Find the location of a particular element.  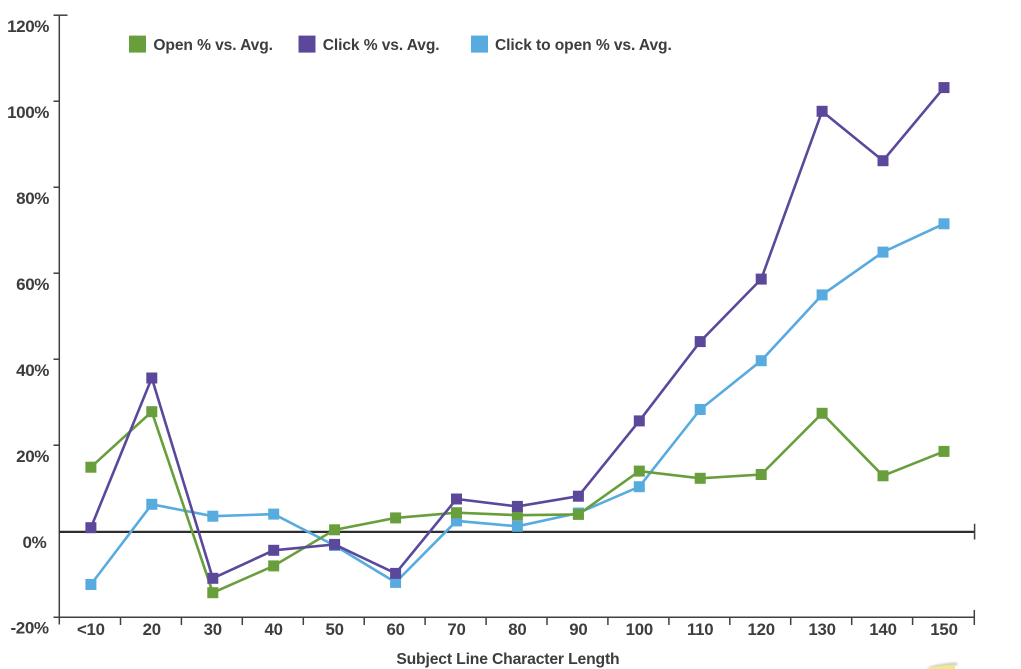

svg-text: 60% is located at coordinates (32, 284).